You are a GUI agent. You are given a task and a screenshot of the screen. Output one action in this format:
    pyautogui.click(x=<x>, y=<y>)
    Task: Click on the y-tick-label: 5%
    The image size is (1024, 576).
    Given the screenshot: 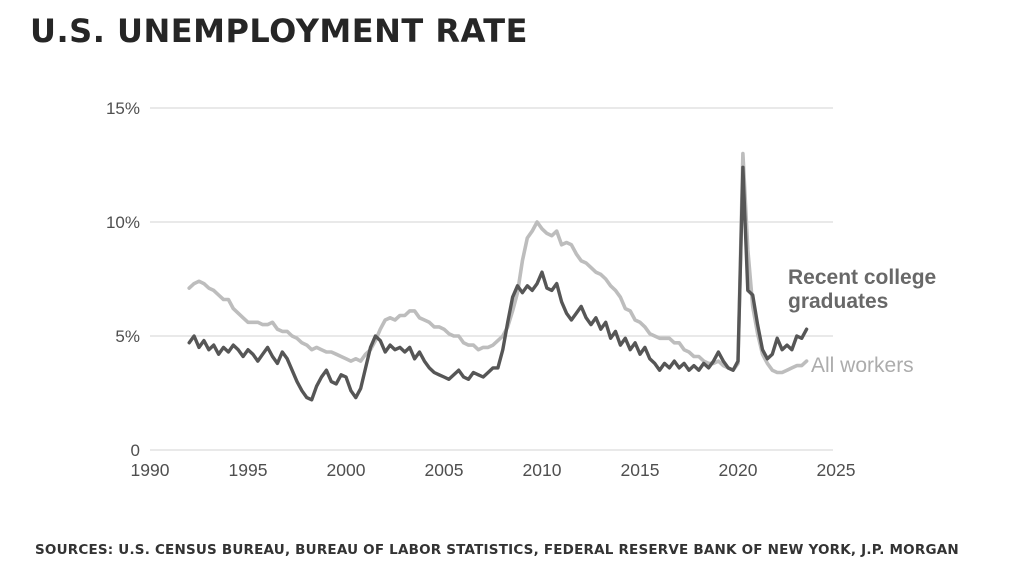 What is the action you would take?
    pyautogui.click(x=127, y=336)
    